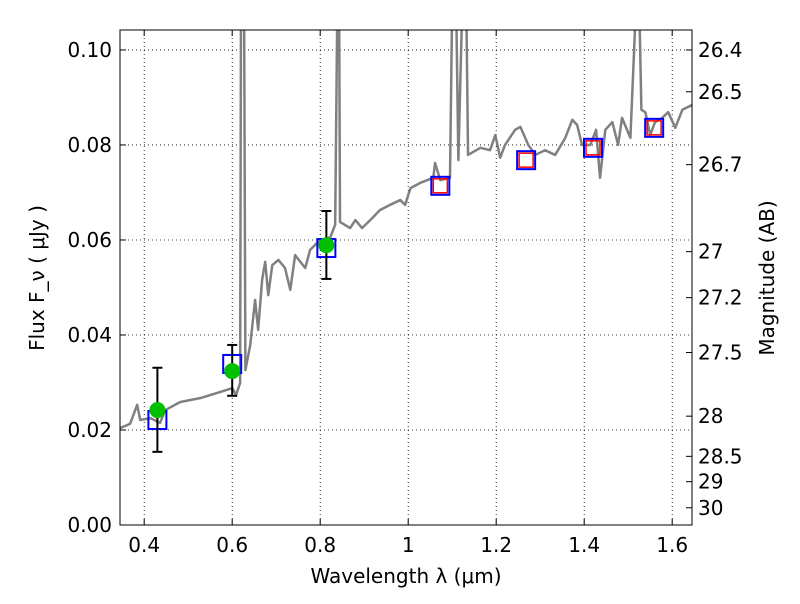 This screenshot has height=604, width=800. Describe the element at coordinates (496, 545) in the screenshot. I see `x-tick-label: 1.2` at that location.